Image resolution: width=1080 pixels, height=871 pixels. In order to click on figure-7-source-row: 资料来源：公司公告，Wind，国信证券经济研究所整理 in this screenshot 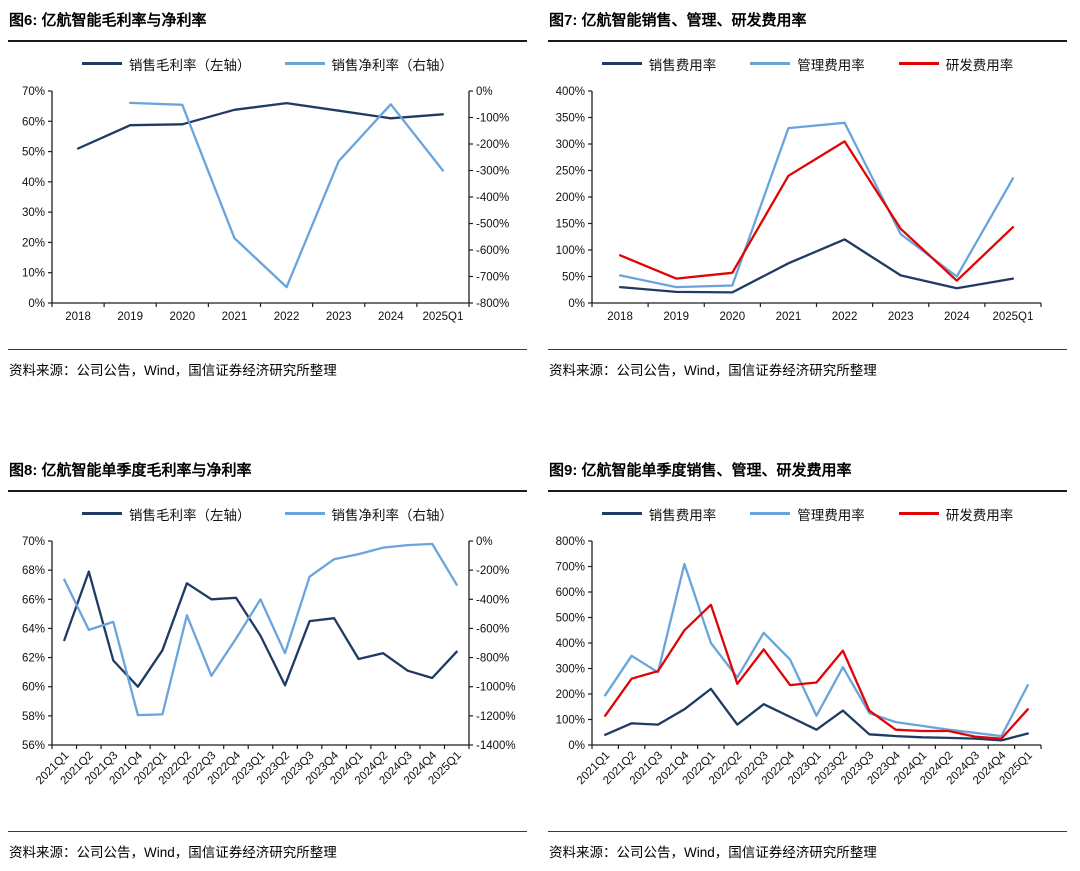, I will do `click(807, 363)`.